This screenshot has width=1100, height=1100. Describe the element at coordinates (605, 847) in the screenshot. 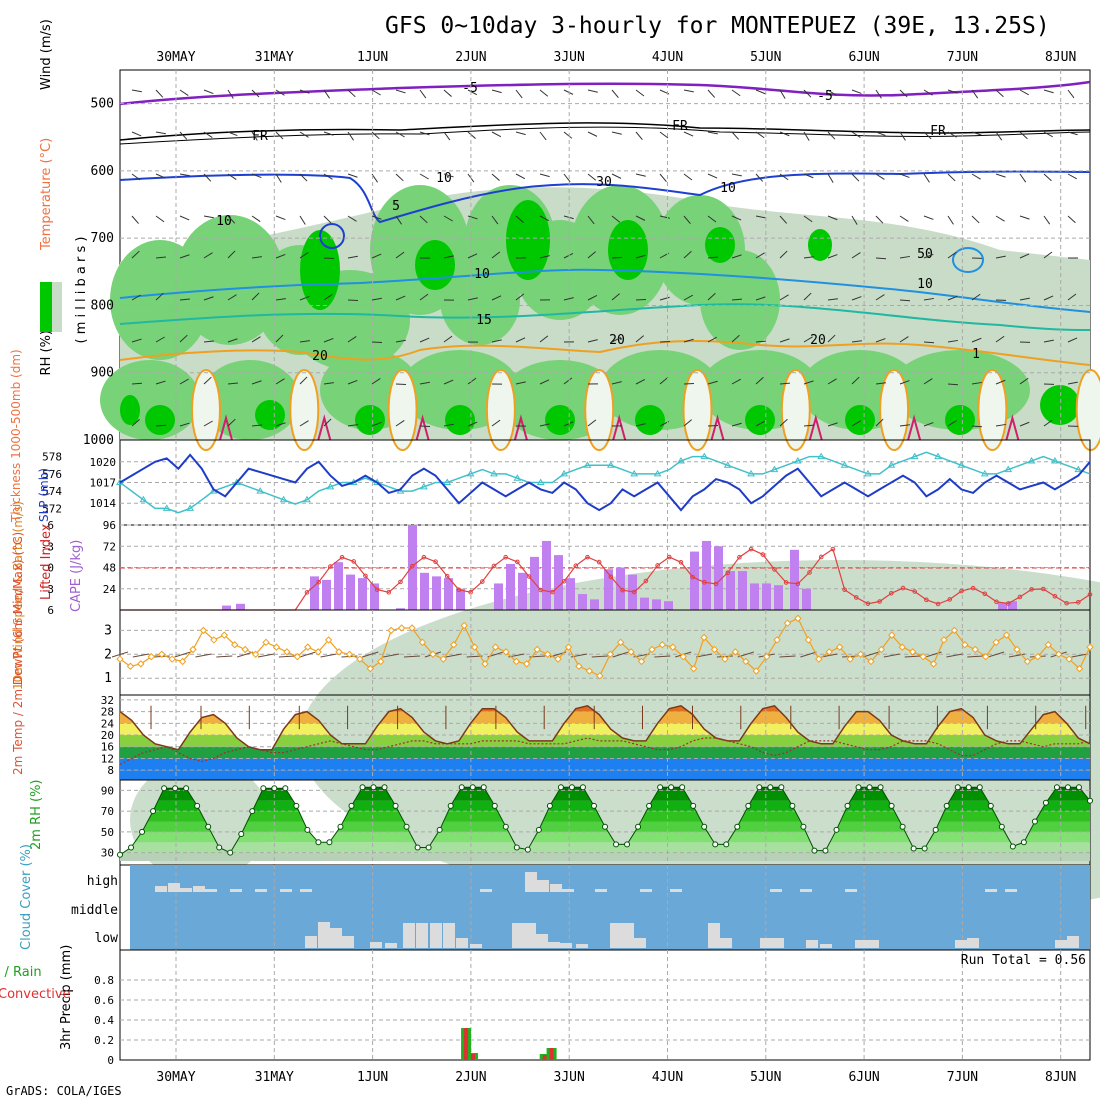

I see `rh-band` at that location.